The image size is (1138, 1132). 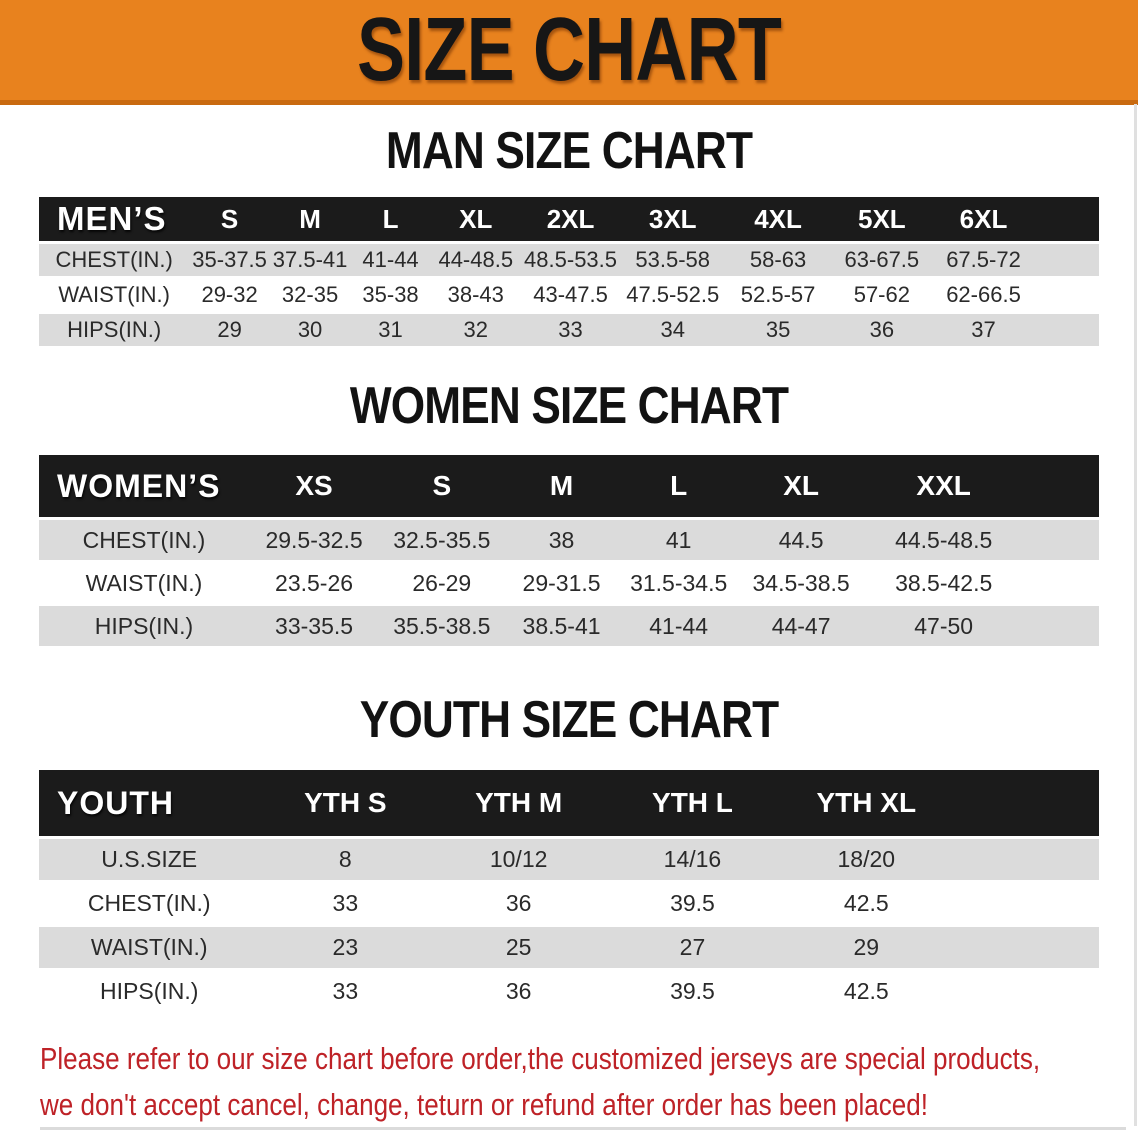 What do you see at coordinates (475, 328) in the screenshot?
I see `size-value: 32` at bounding box center [475, 328].